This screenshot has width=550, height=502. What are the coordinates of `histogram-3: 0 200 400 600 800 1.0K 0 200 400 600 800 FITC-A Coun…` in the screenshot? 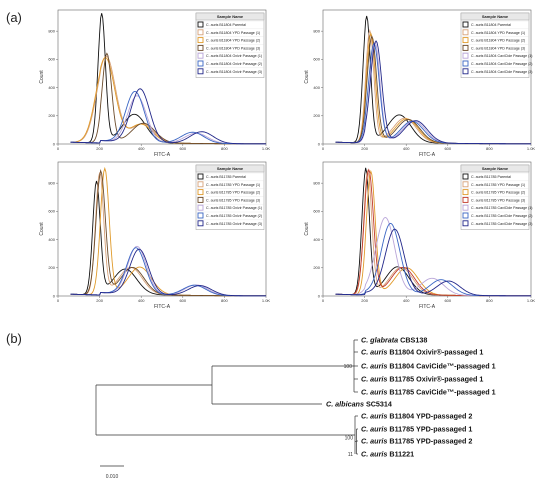 It's located at (154, 235).